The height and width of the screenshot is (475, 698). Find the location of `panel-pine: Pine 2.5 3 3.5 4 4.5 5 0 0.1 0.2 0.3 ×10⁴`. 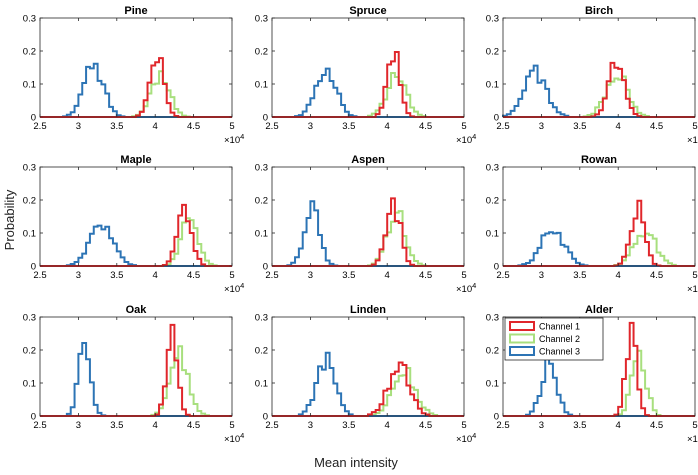

panel-pine: Pine 2.5 3 3.5 4 4.5 5 0 0.1 0.2 0.3 ×10⁴ is located at coordinates (134, 75).